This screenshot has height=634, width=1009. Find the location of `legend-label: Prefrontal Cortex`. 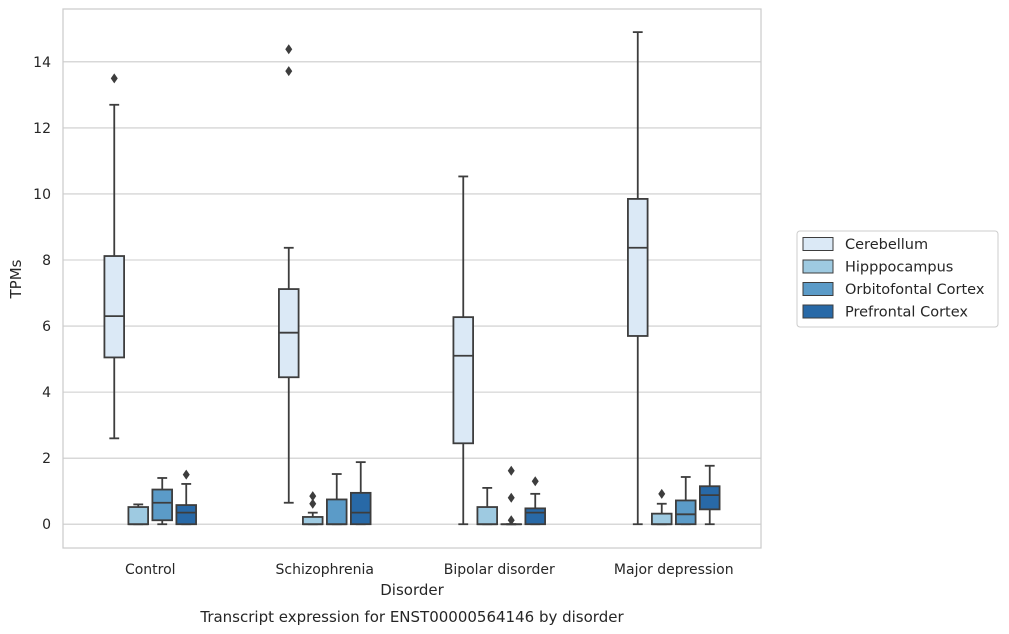

legend-label: Prefrontal Cortex is located at coordinates (906, 313).